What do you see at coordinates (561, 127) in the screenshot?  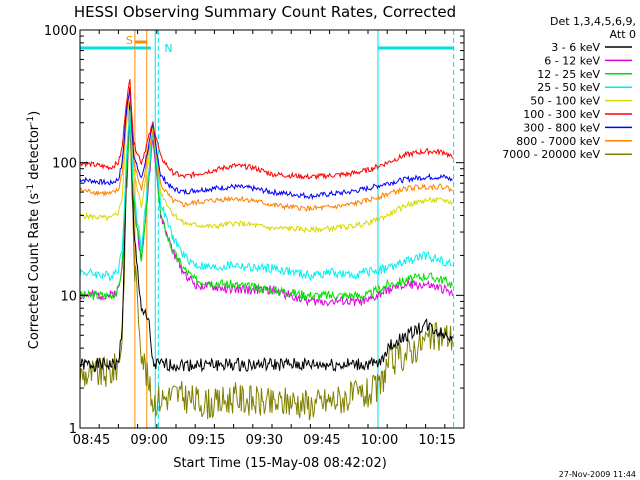 I see `legend-entry-label: 300 - 800 keV` at bounding box center [561, 127].